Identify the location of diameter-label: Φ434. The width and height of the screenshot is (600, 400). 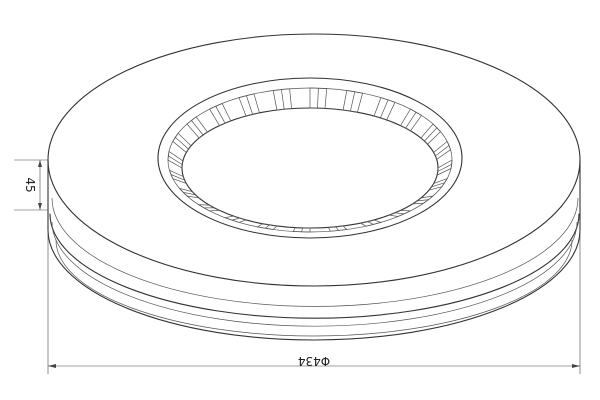
(314, 361).